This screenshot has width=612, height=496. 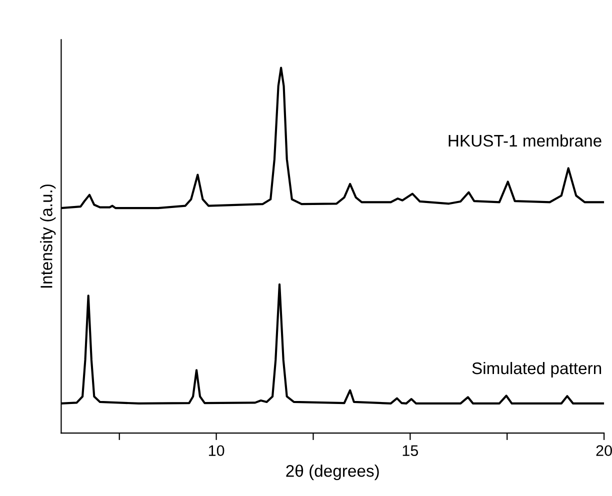 I want to click on y-axis-title: Intensity (a.u.), so click(x=48, y=236).